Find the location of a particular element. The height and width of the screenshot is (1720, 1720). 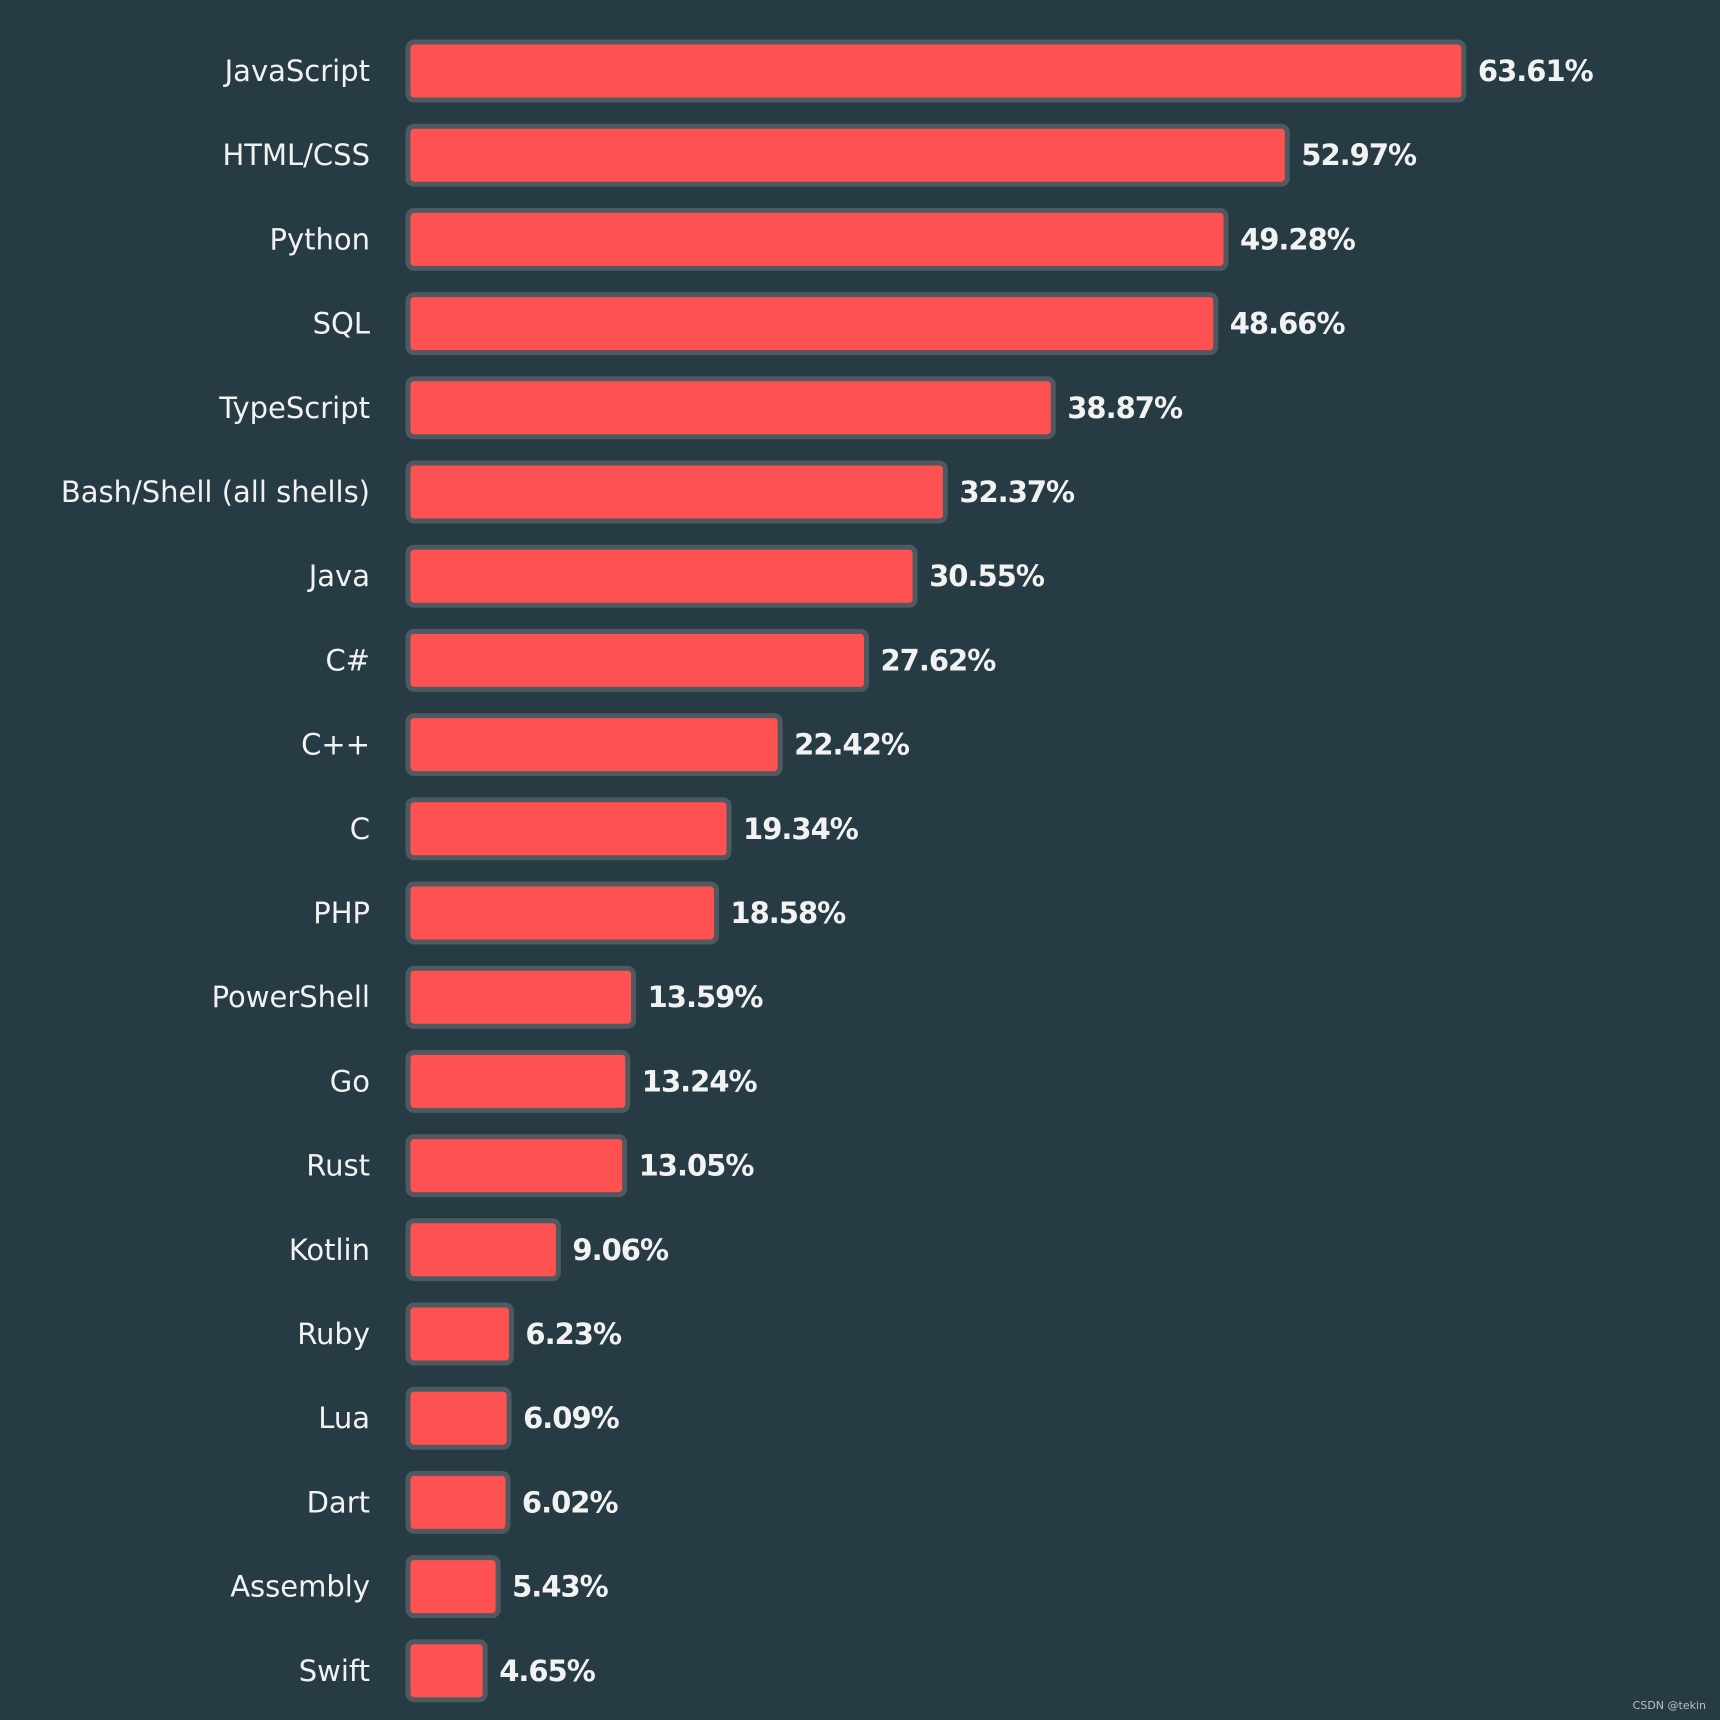

category-label: Bash/Shell (all shells) is located at coordinates (215, 492).